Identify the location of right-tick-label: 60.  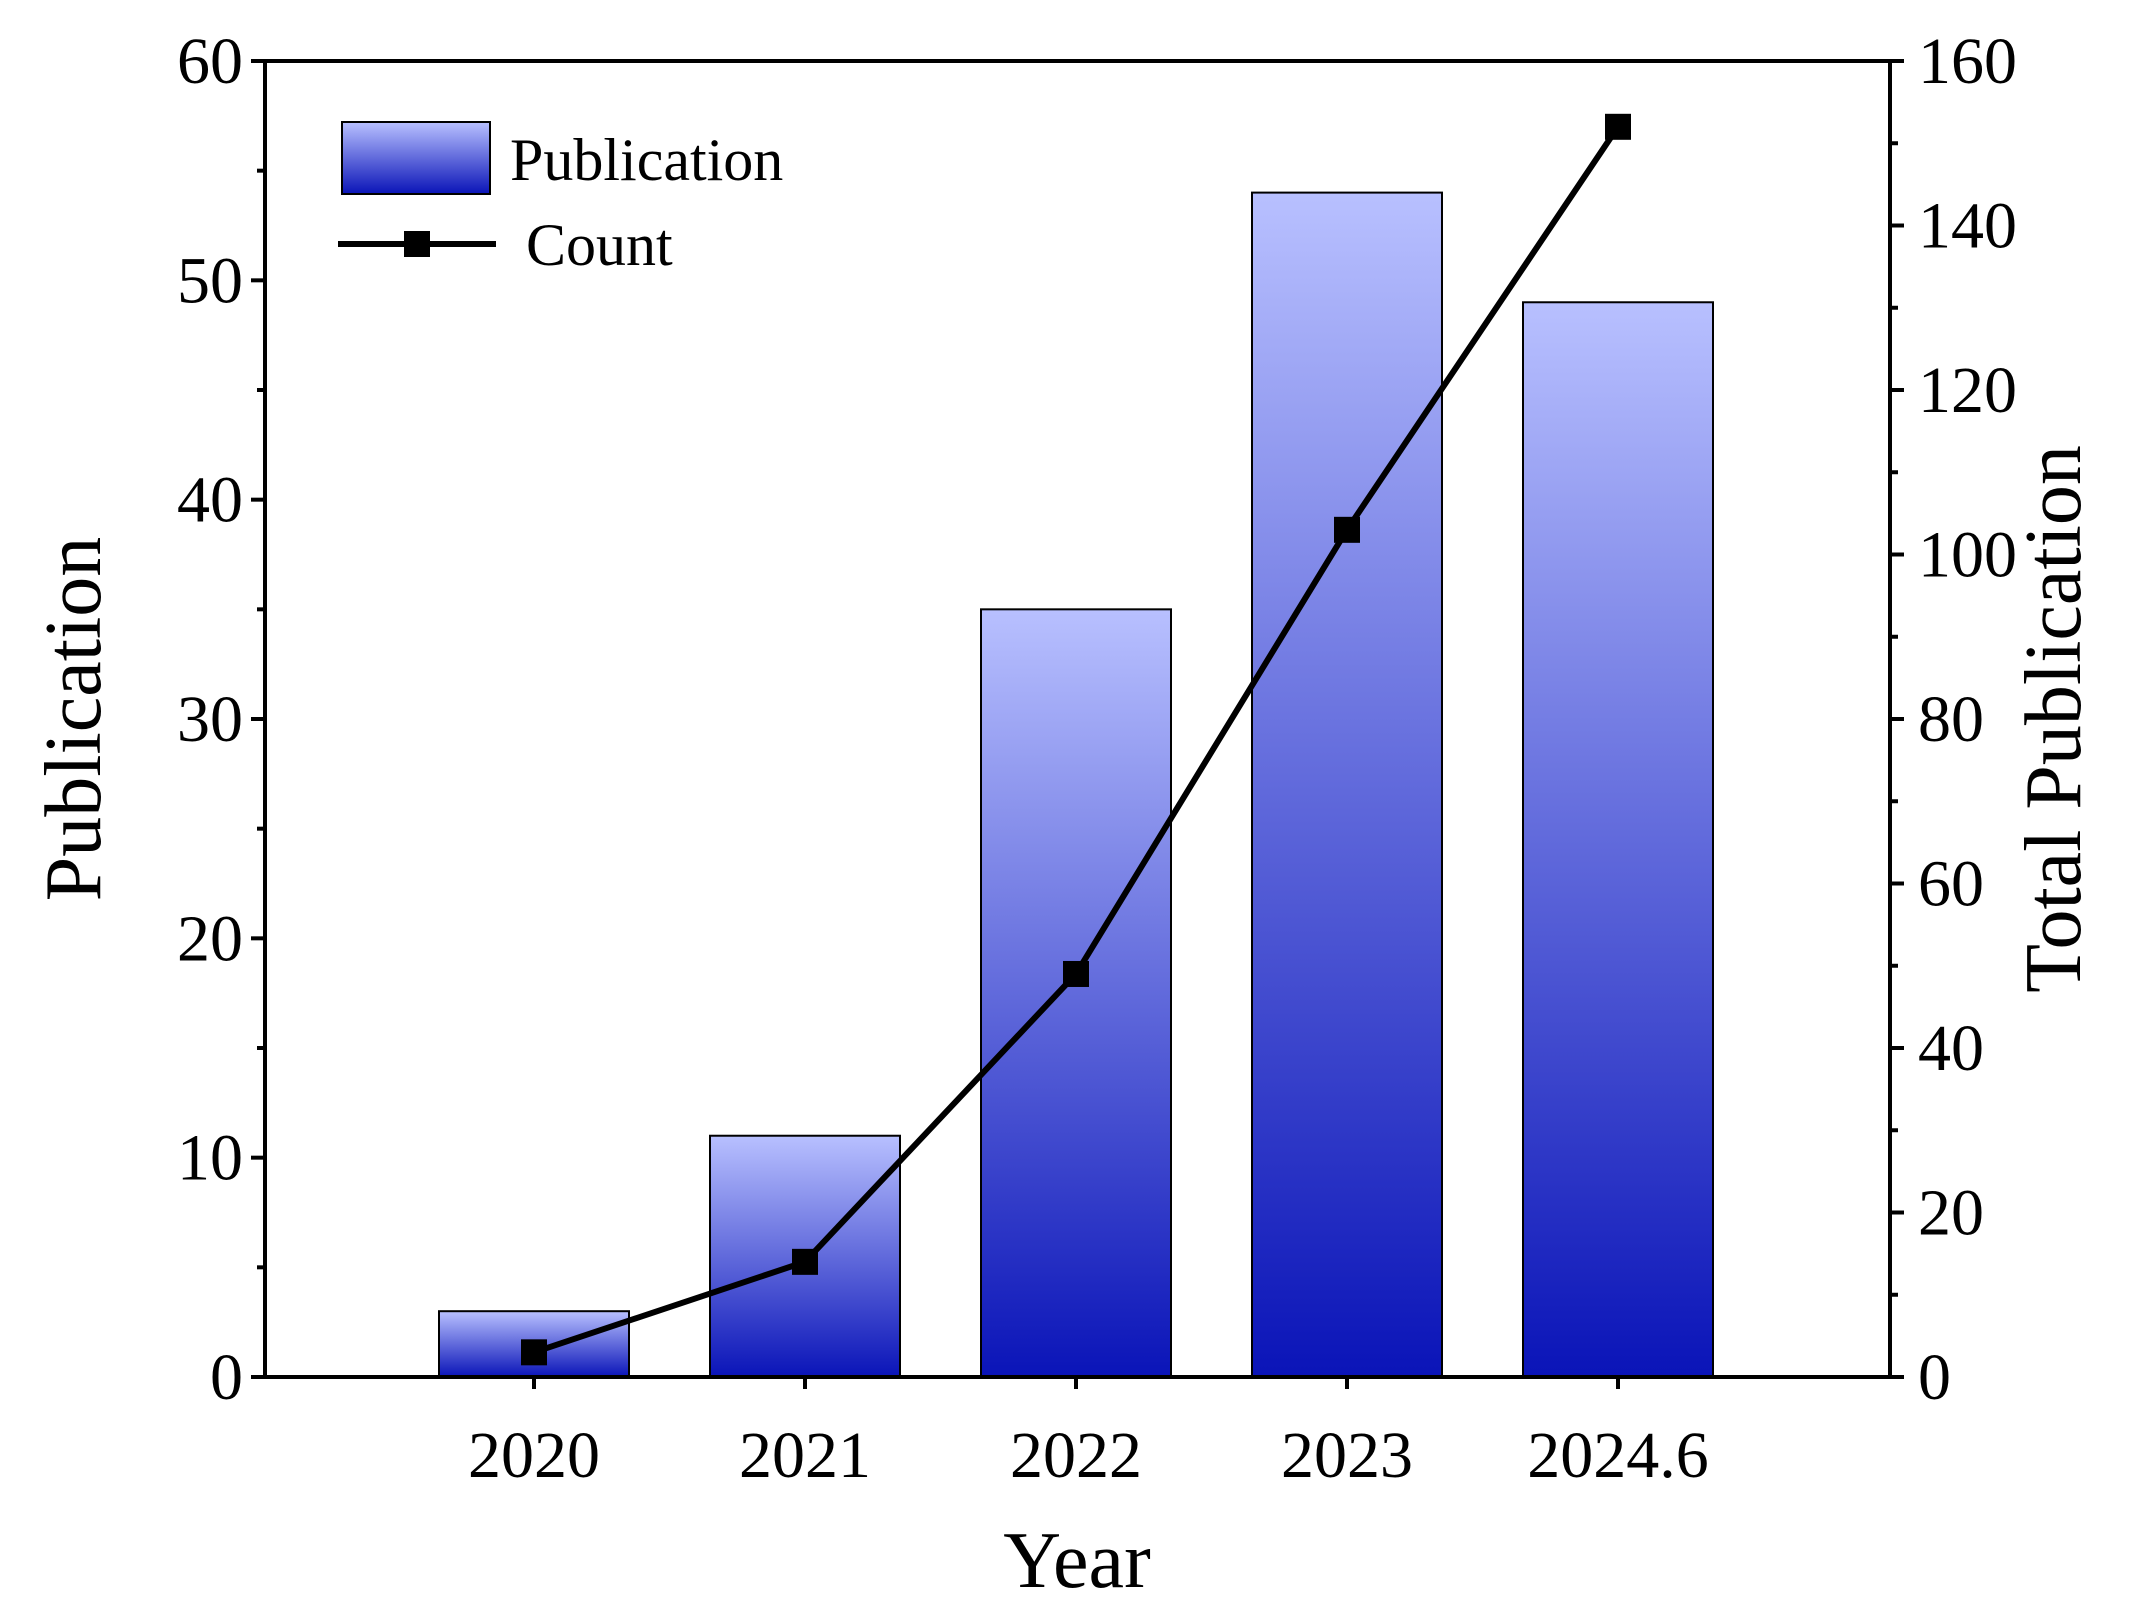
(1951, 884).